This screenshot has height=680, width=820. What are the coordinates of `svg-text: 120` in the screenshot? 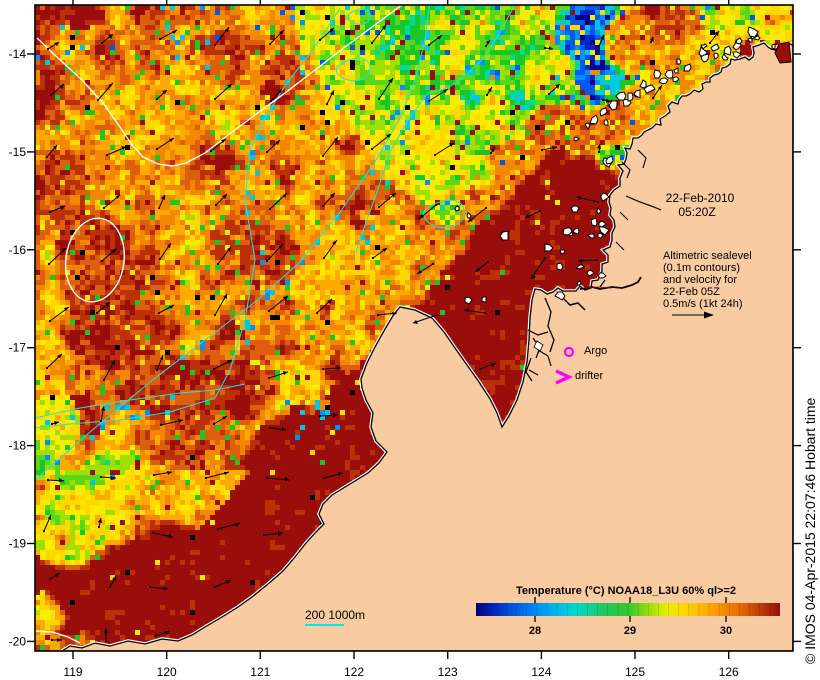 It's located at (167, 672).